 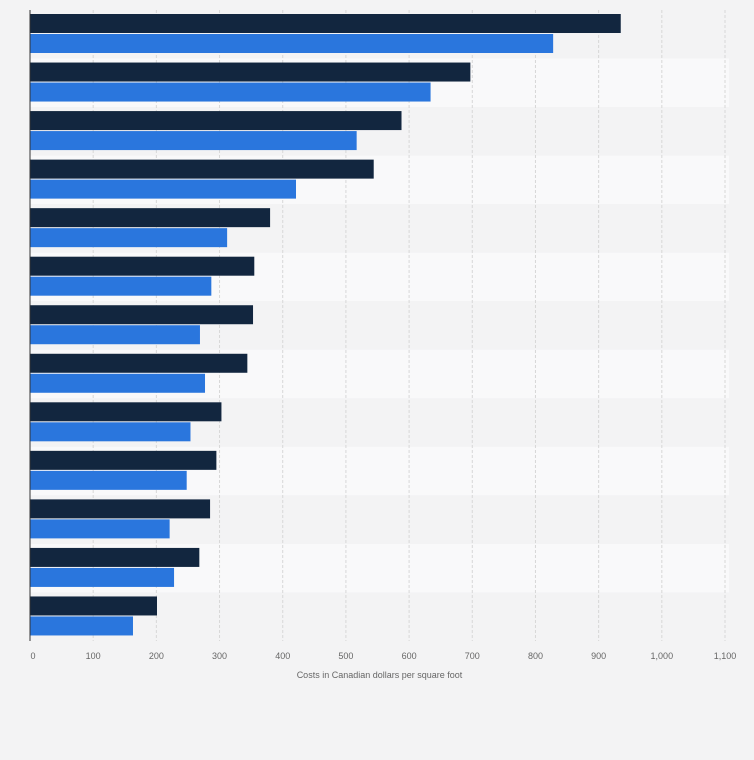 What do you see at coordinates (598, 656) in the screenshot?
I see `x-tick-label: 900` at bounding box center [598, 656].